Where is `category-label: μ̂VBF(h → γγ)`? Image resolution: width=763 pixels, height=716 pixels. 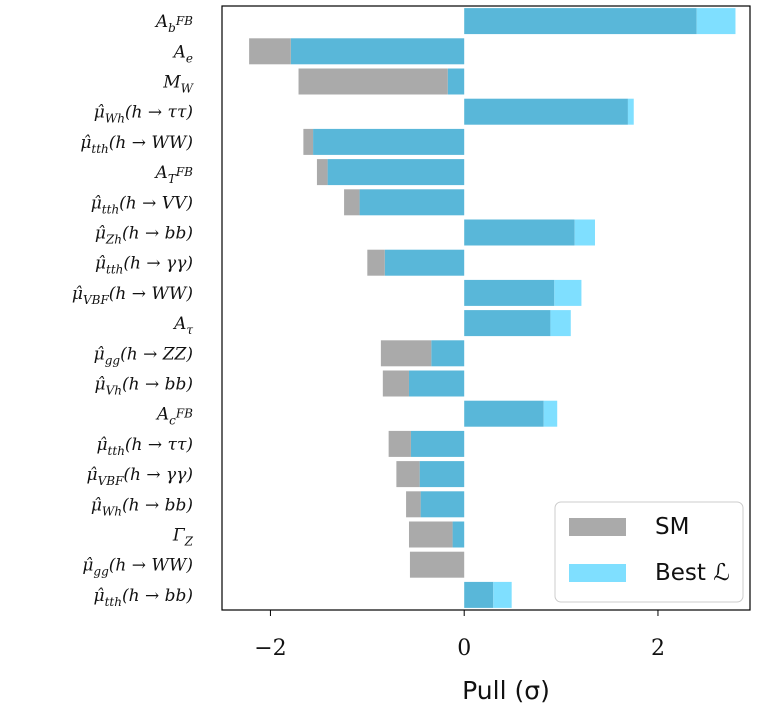
category-label: μ̂VBF(h → γγ) is located at coordinates (140, 476).